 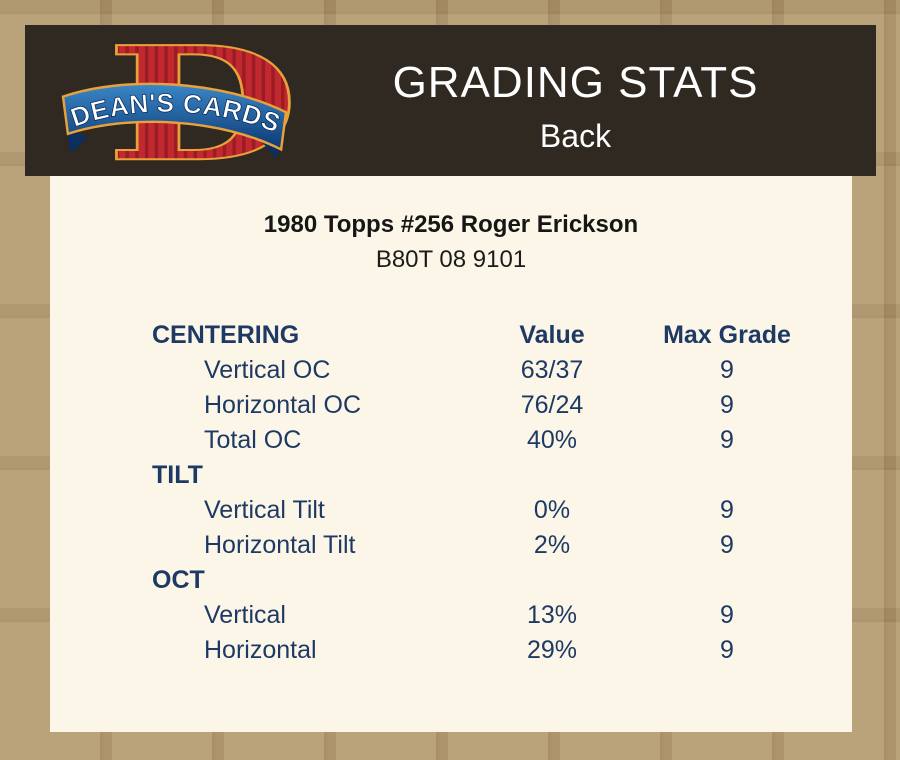 What do you see at coordinates (451, 580) in the screenshot?
I see `section-header-row: OCT` at bounding box center [451, 580].